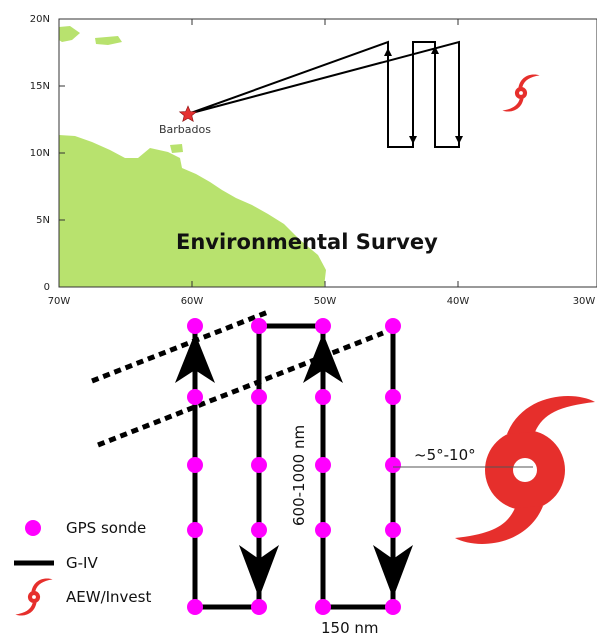  Describe the element at coordinates (237, 378) in the screenshot. I see `dotted-guide-lines` at that location.